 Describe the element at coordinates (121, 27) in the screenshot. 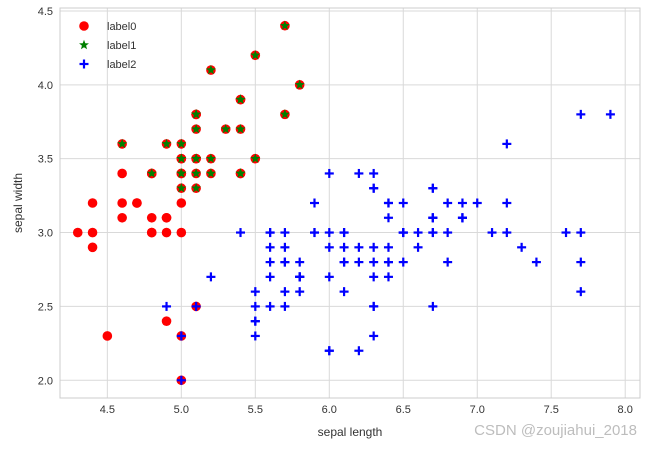

I see `legend-label-label0: label0` at that location.